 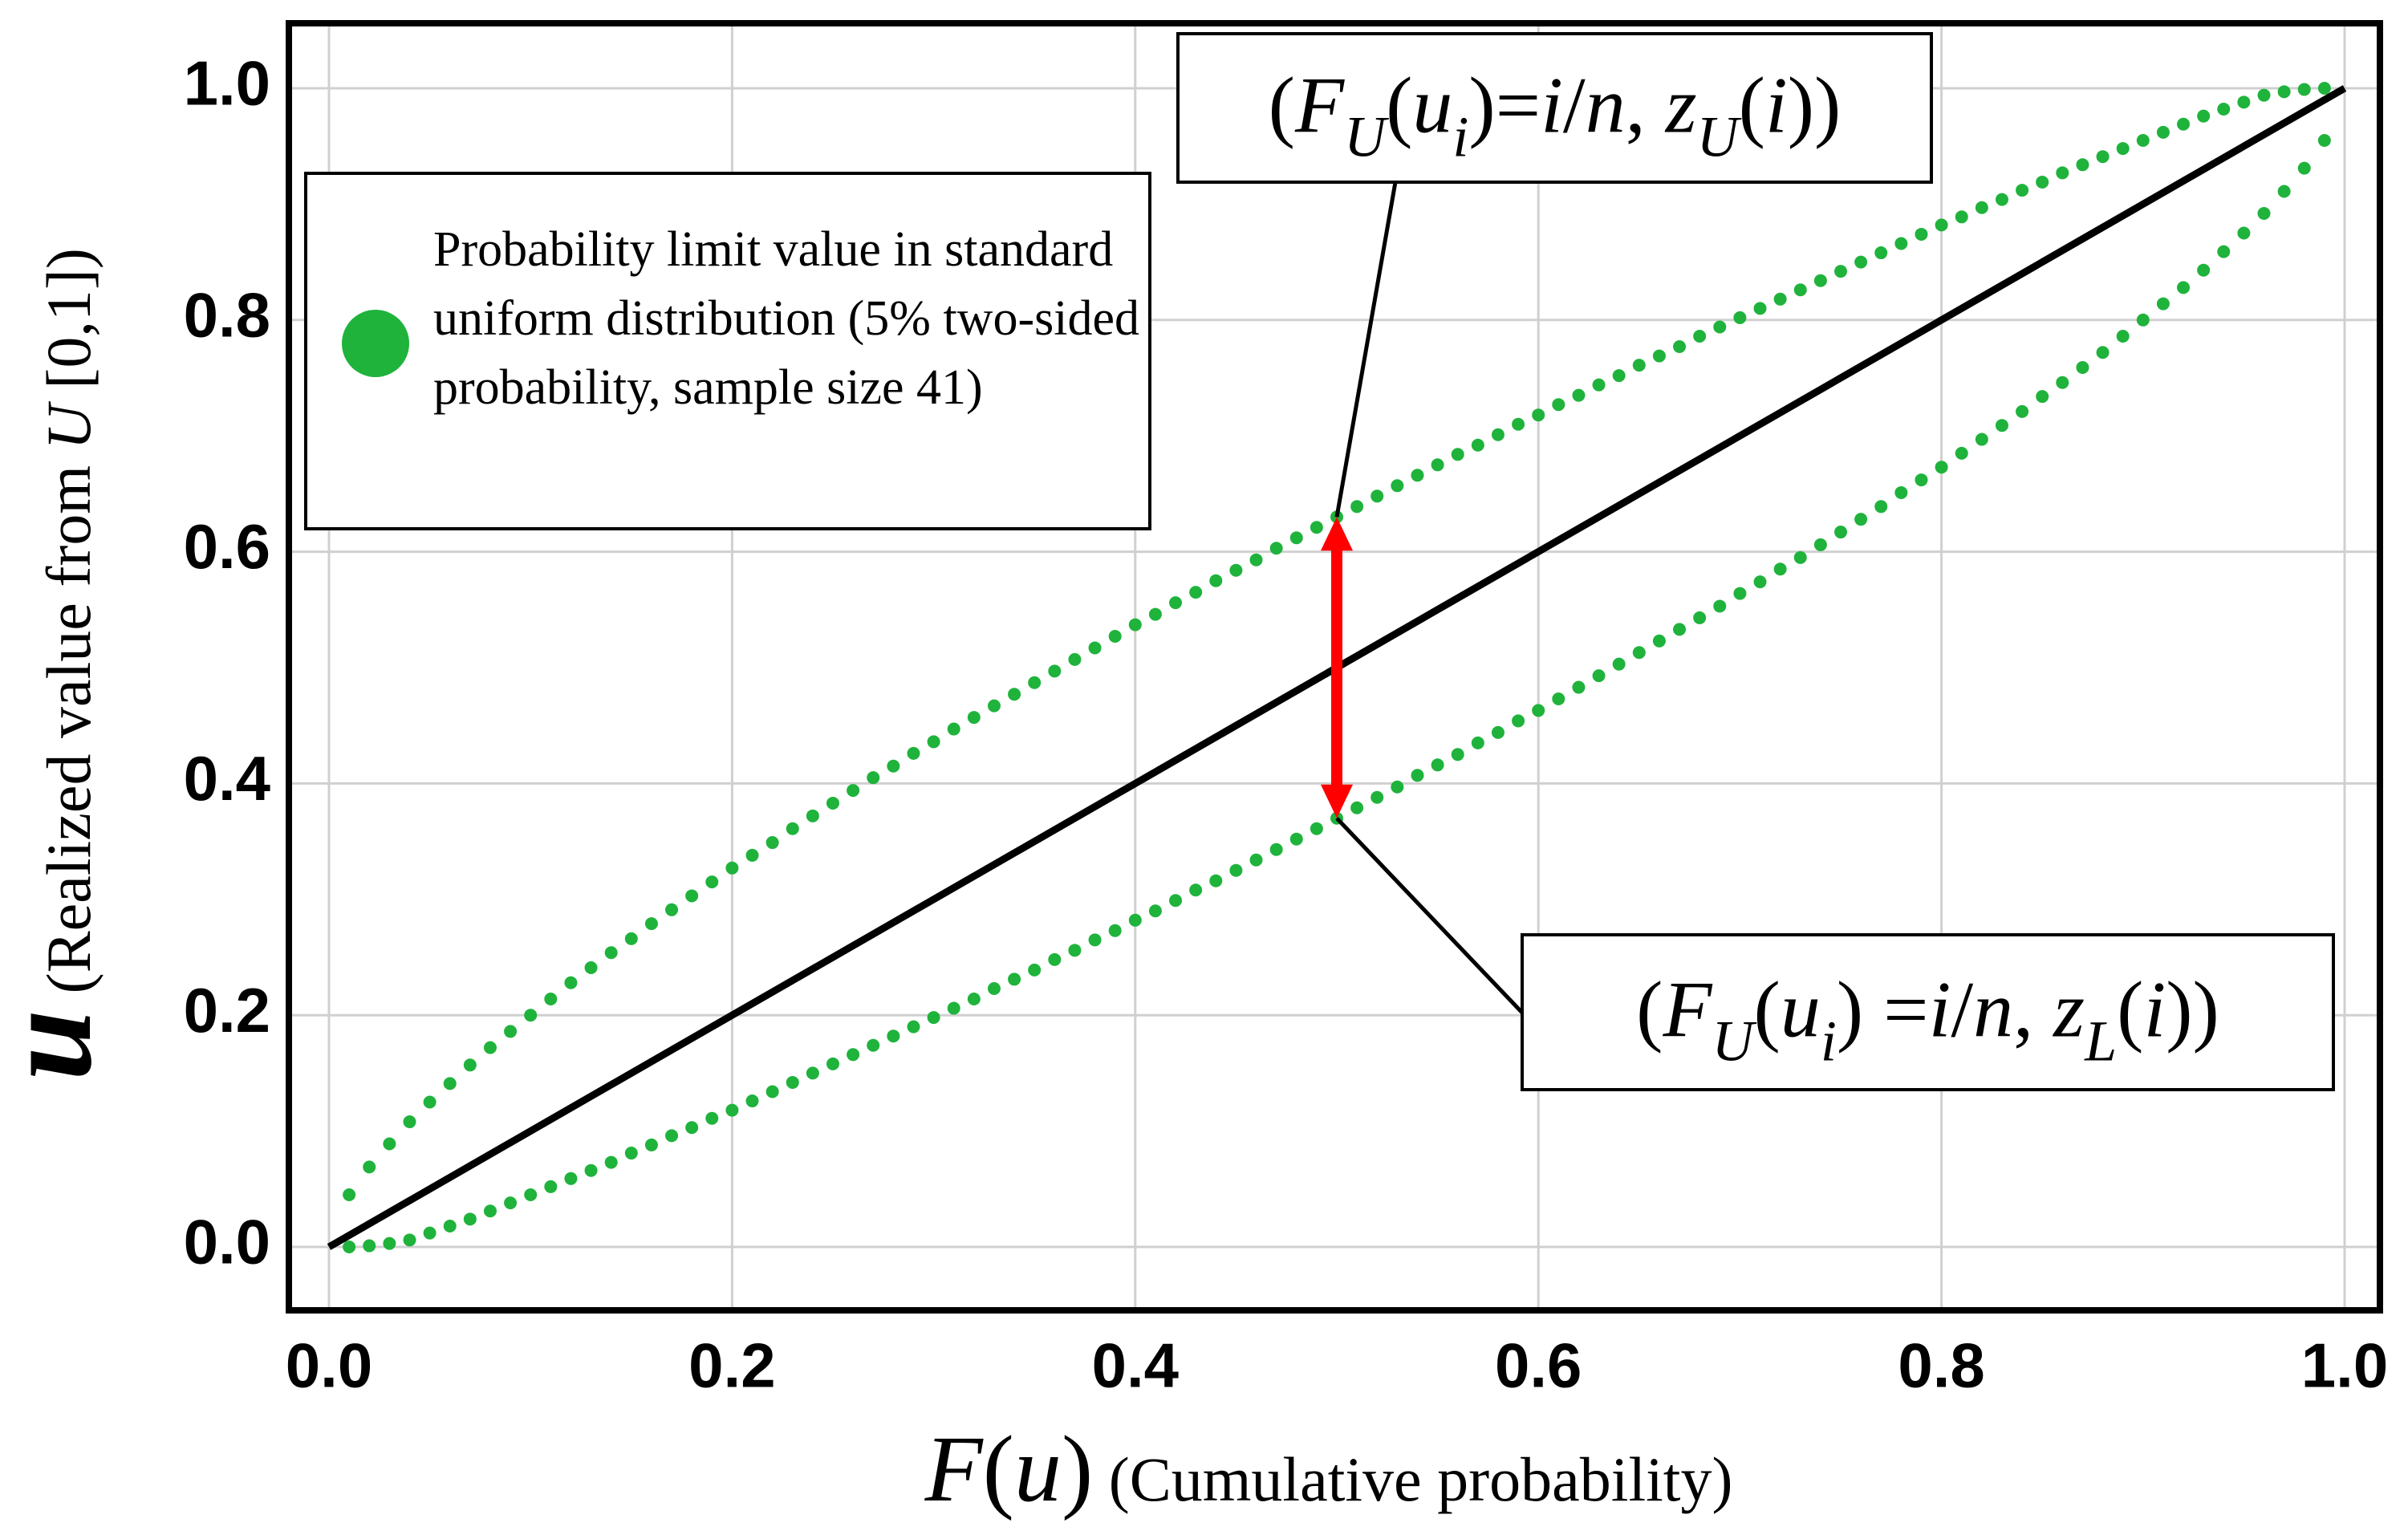 I want to click on y-tick-label: 0.0, so click(x=227, y=1242).